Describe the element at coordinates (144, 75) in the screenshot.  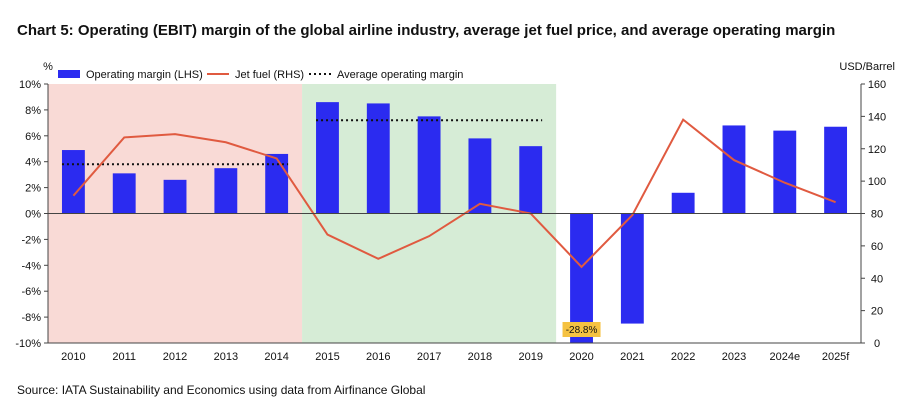
I see `legend-label-bar: Operating margin (LHS)` at that location.